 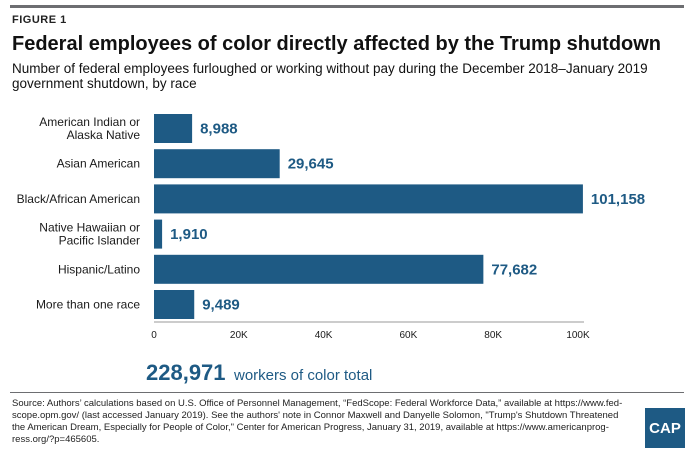 What do you see at coordinates (311, 164) in the screenshot?
I see `value-label: 29,645` at bounding box center [311, 164].